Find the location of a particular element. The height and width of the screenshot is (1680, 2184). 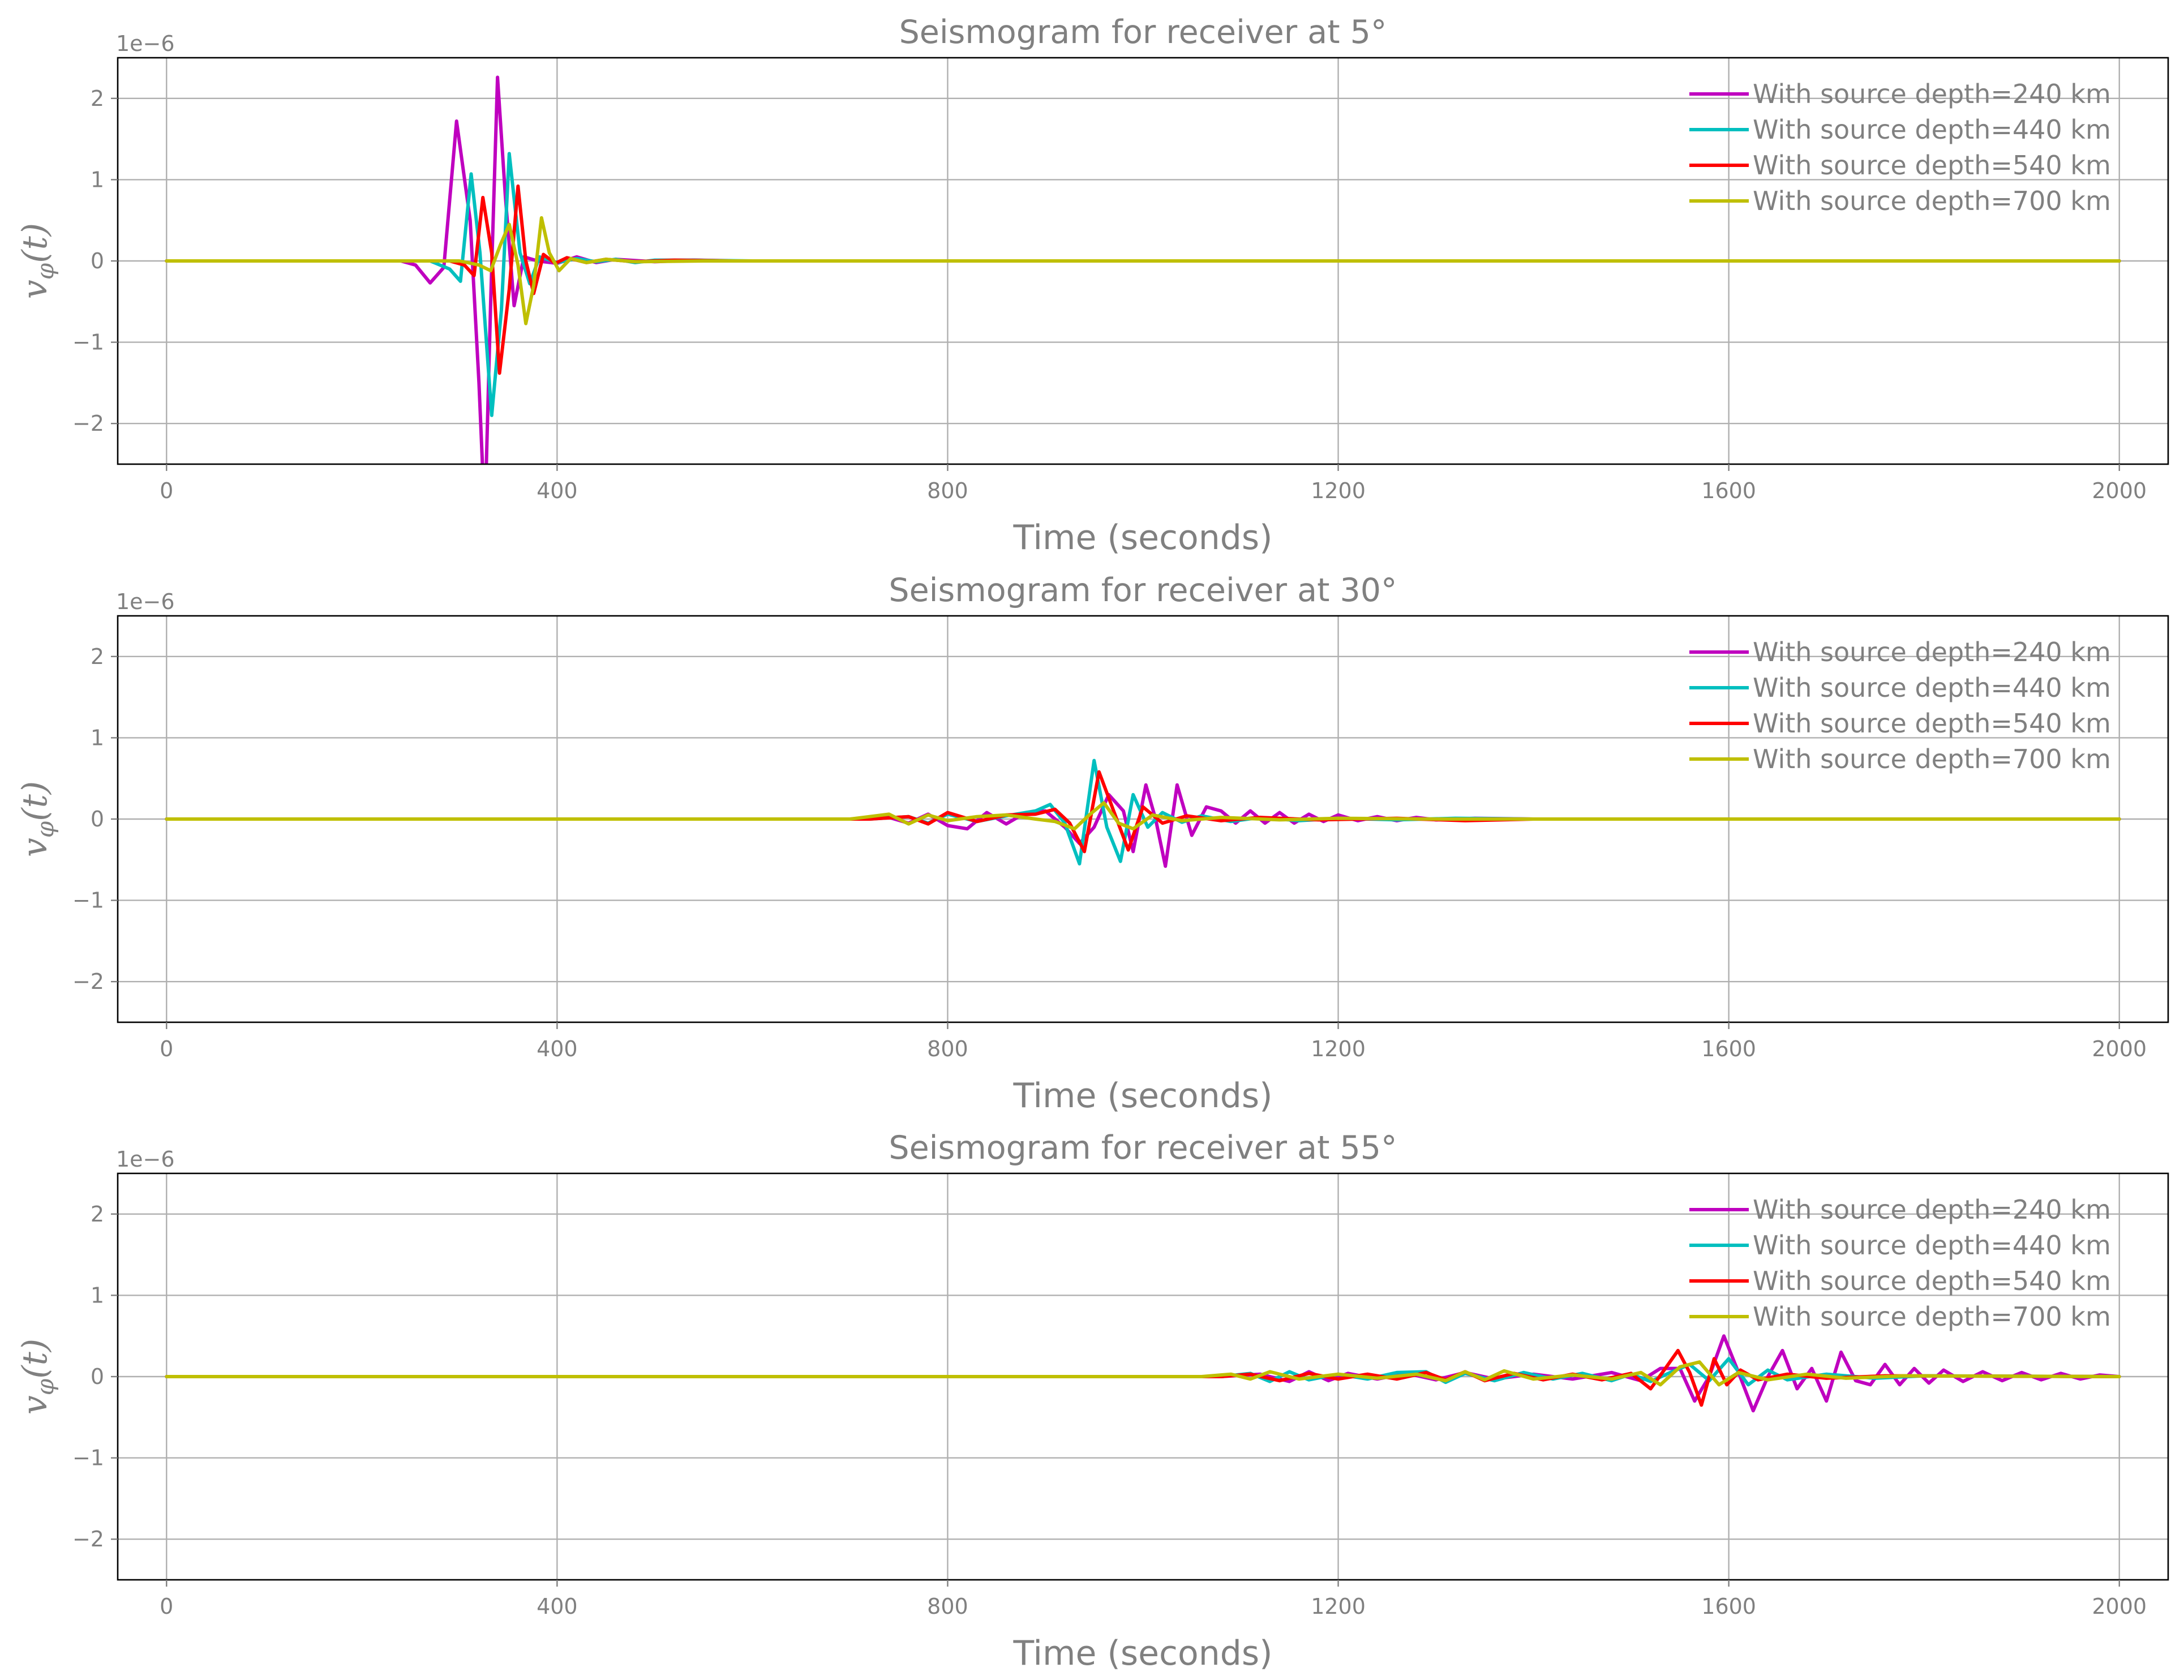

chart-title: Seismogram for receiver at 30° is located at coordinates (1143, 590).